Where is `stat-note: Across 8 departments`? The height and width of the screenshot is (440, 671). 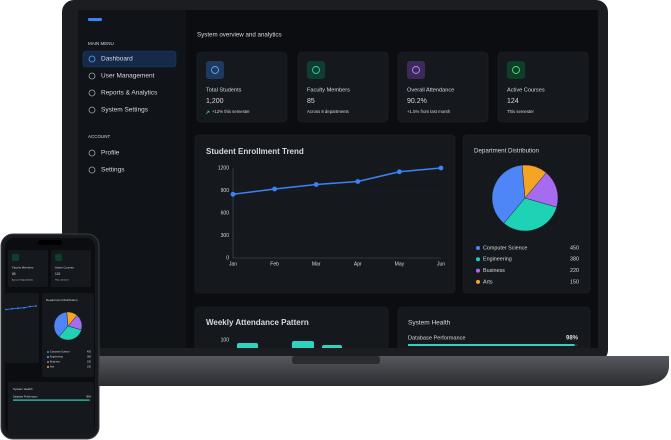 stat-note: Across 8 departments is located at coordinates (328, 111).